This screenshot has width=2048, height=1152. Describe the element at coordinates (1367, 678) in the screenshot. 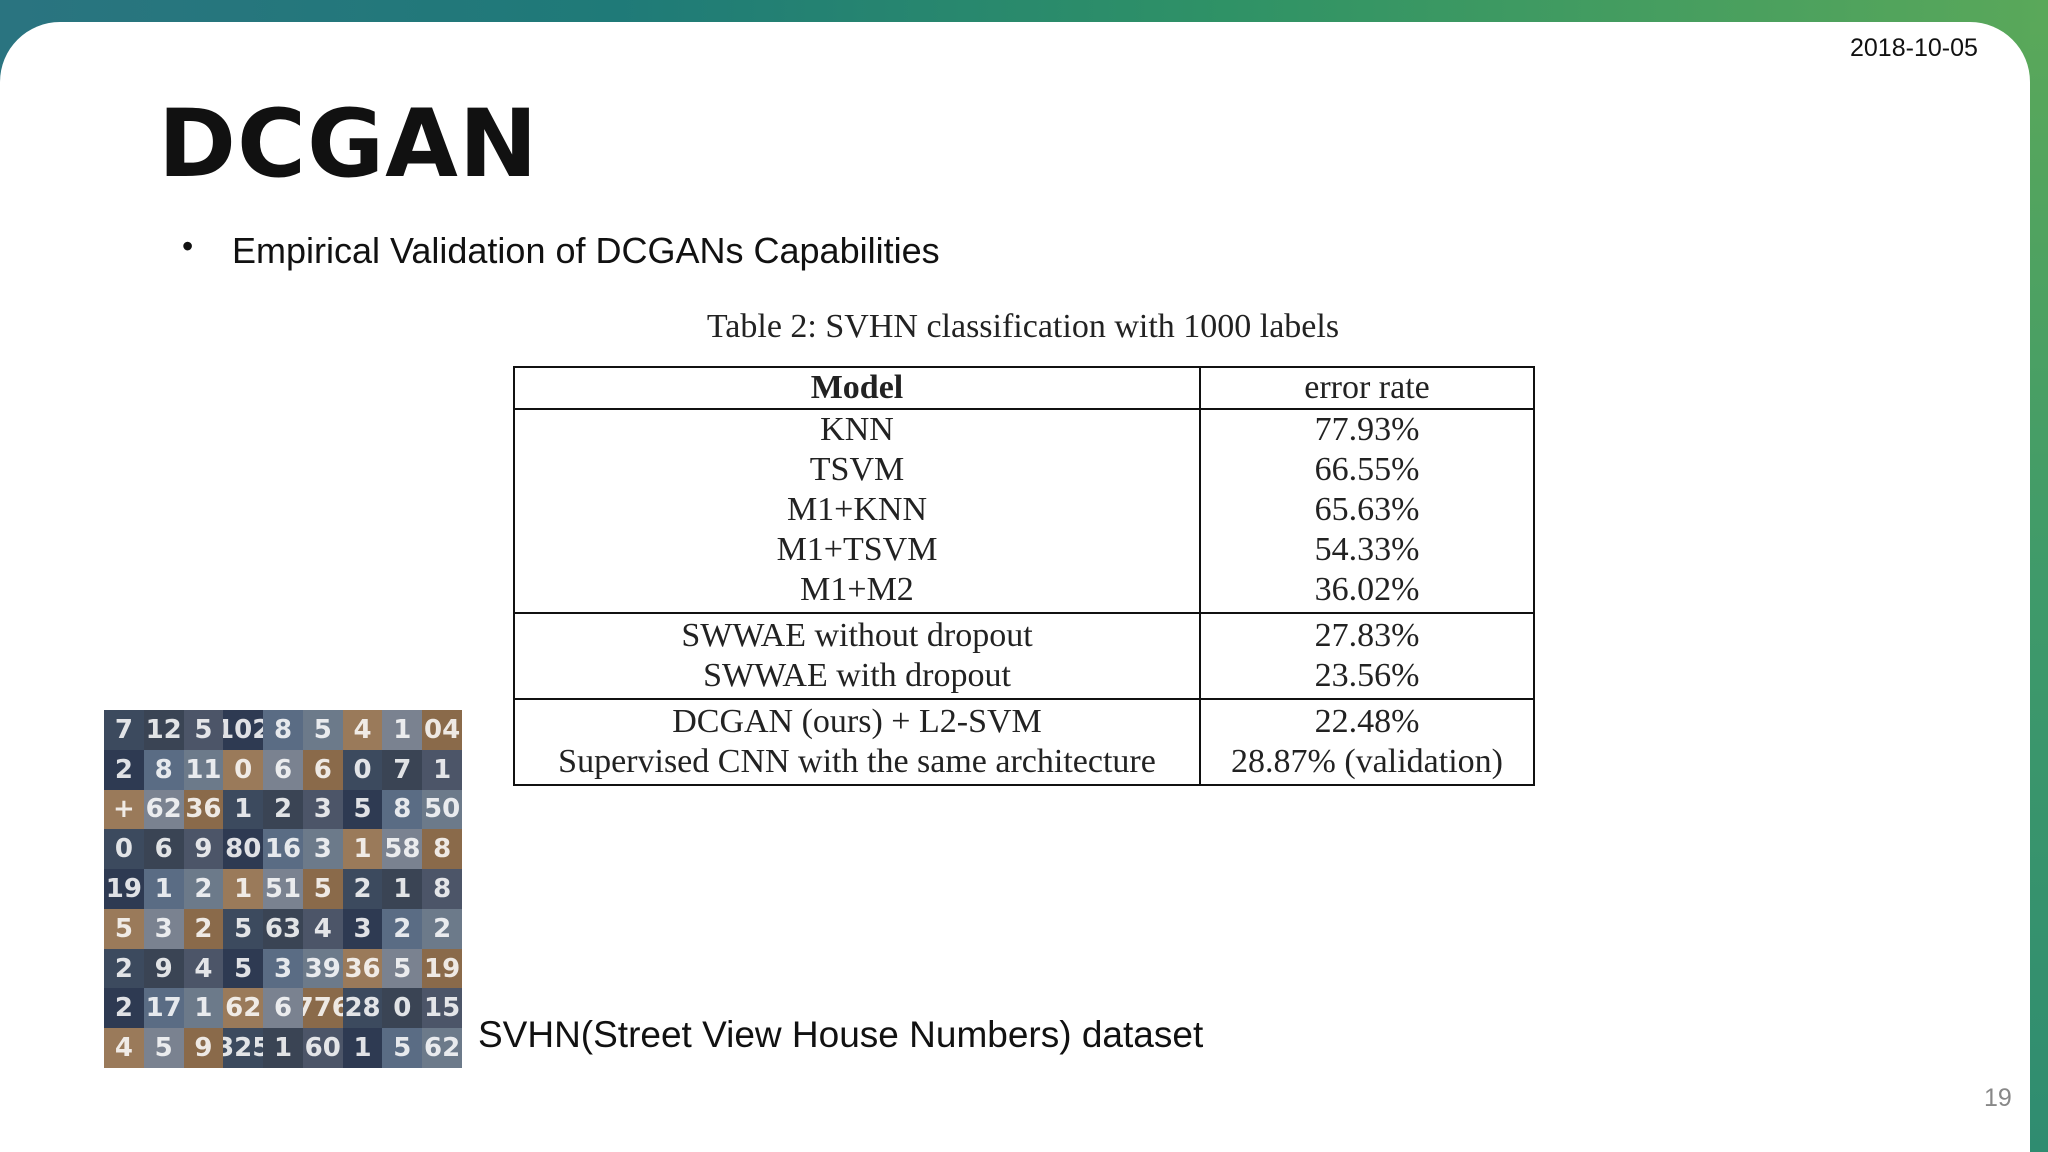

I see `error-cell: 23.56%` at that location.